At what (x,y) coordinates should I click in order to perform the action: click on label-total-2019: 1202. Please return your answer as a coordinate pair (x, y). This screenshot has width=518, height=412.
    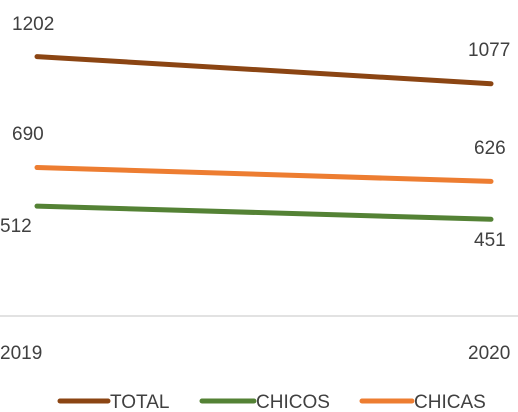
    Looking at the image, I should click on (33, 24).